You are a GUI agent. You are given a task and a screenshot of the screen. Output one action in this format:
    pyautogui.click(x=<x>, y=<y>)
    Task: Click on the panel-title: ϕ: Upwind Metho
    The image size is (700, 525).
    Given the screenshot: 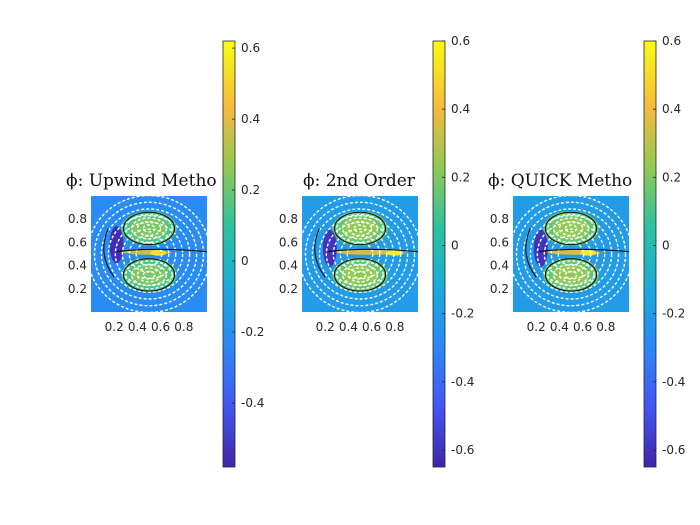 What is the action you would take?
    pyautogui.click(x=141, y=181)
    